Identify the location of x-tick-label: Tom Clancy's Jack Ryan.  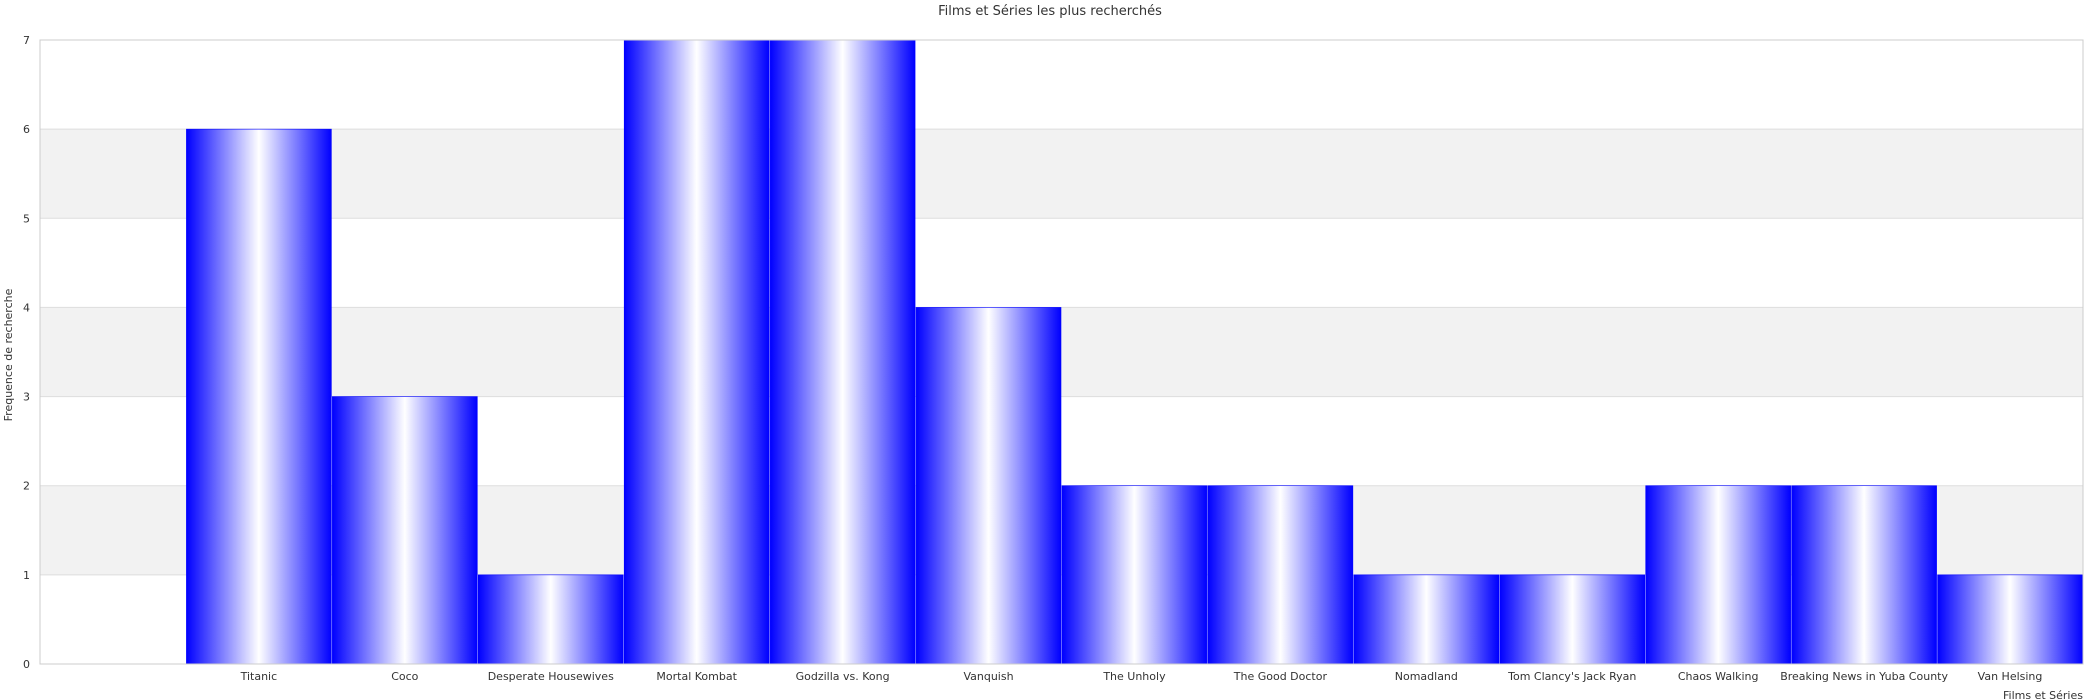
(1571, 676).